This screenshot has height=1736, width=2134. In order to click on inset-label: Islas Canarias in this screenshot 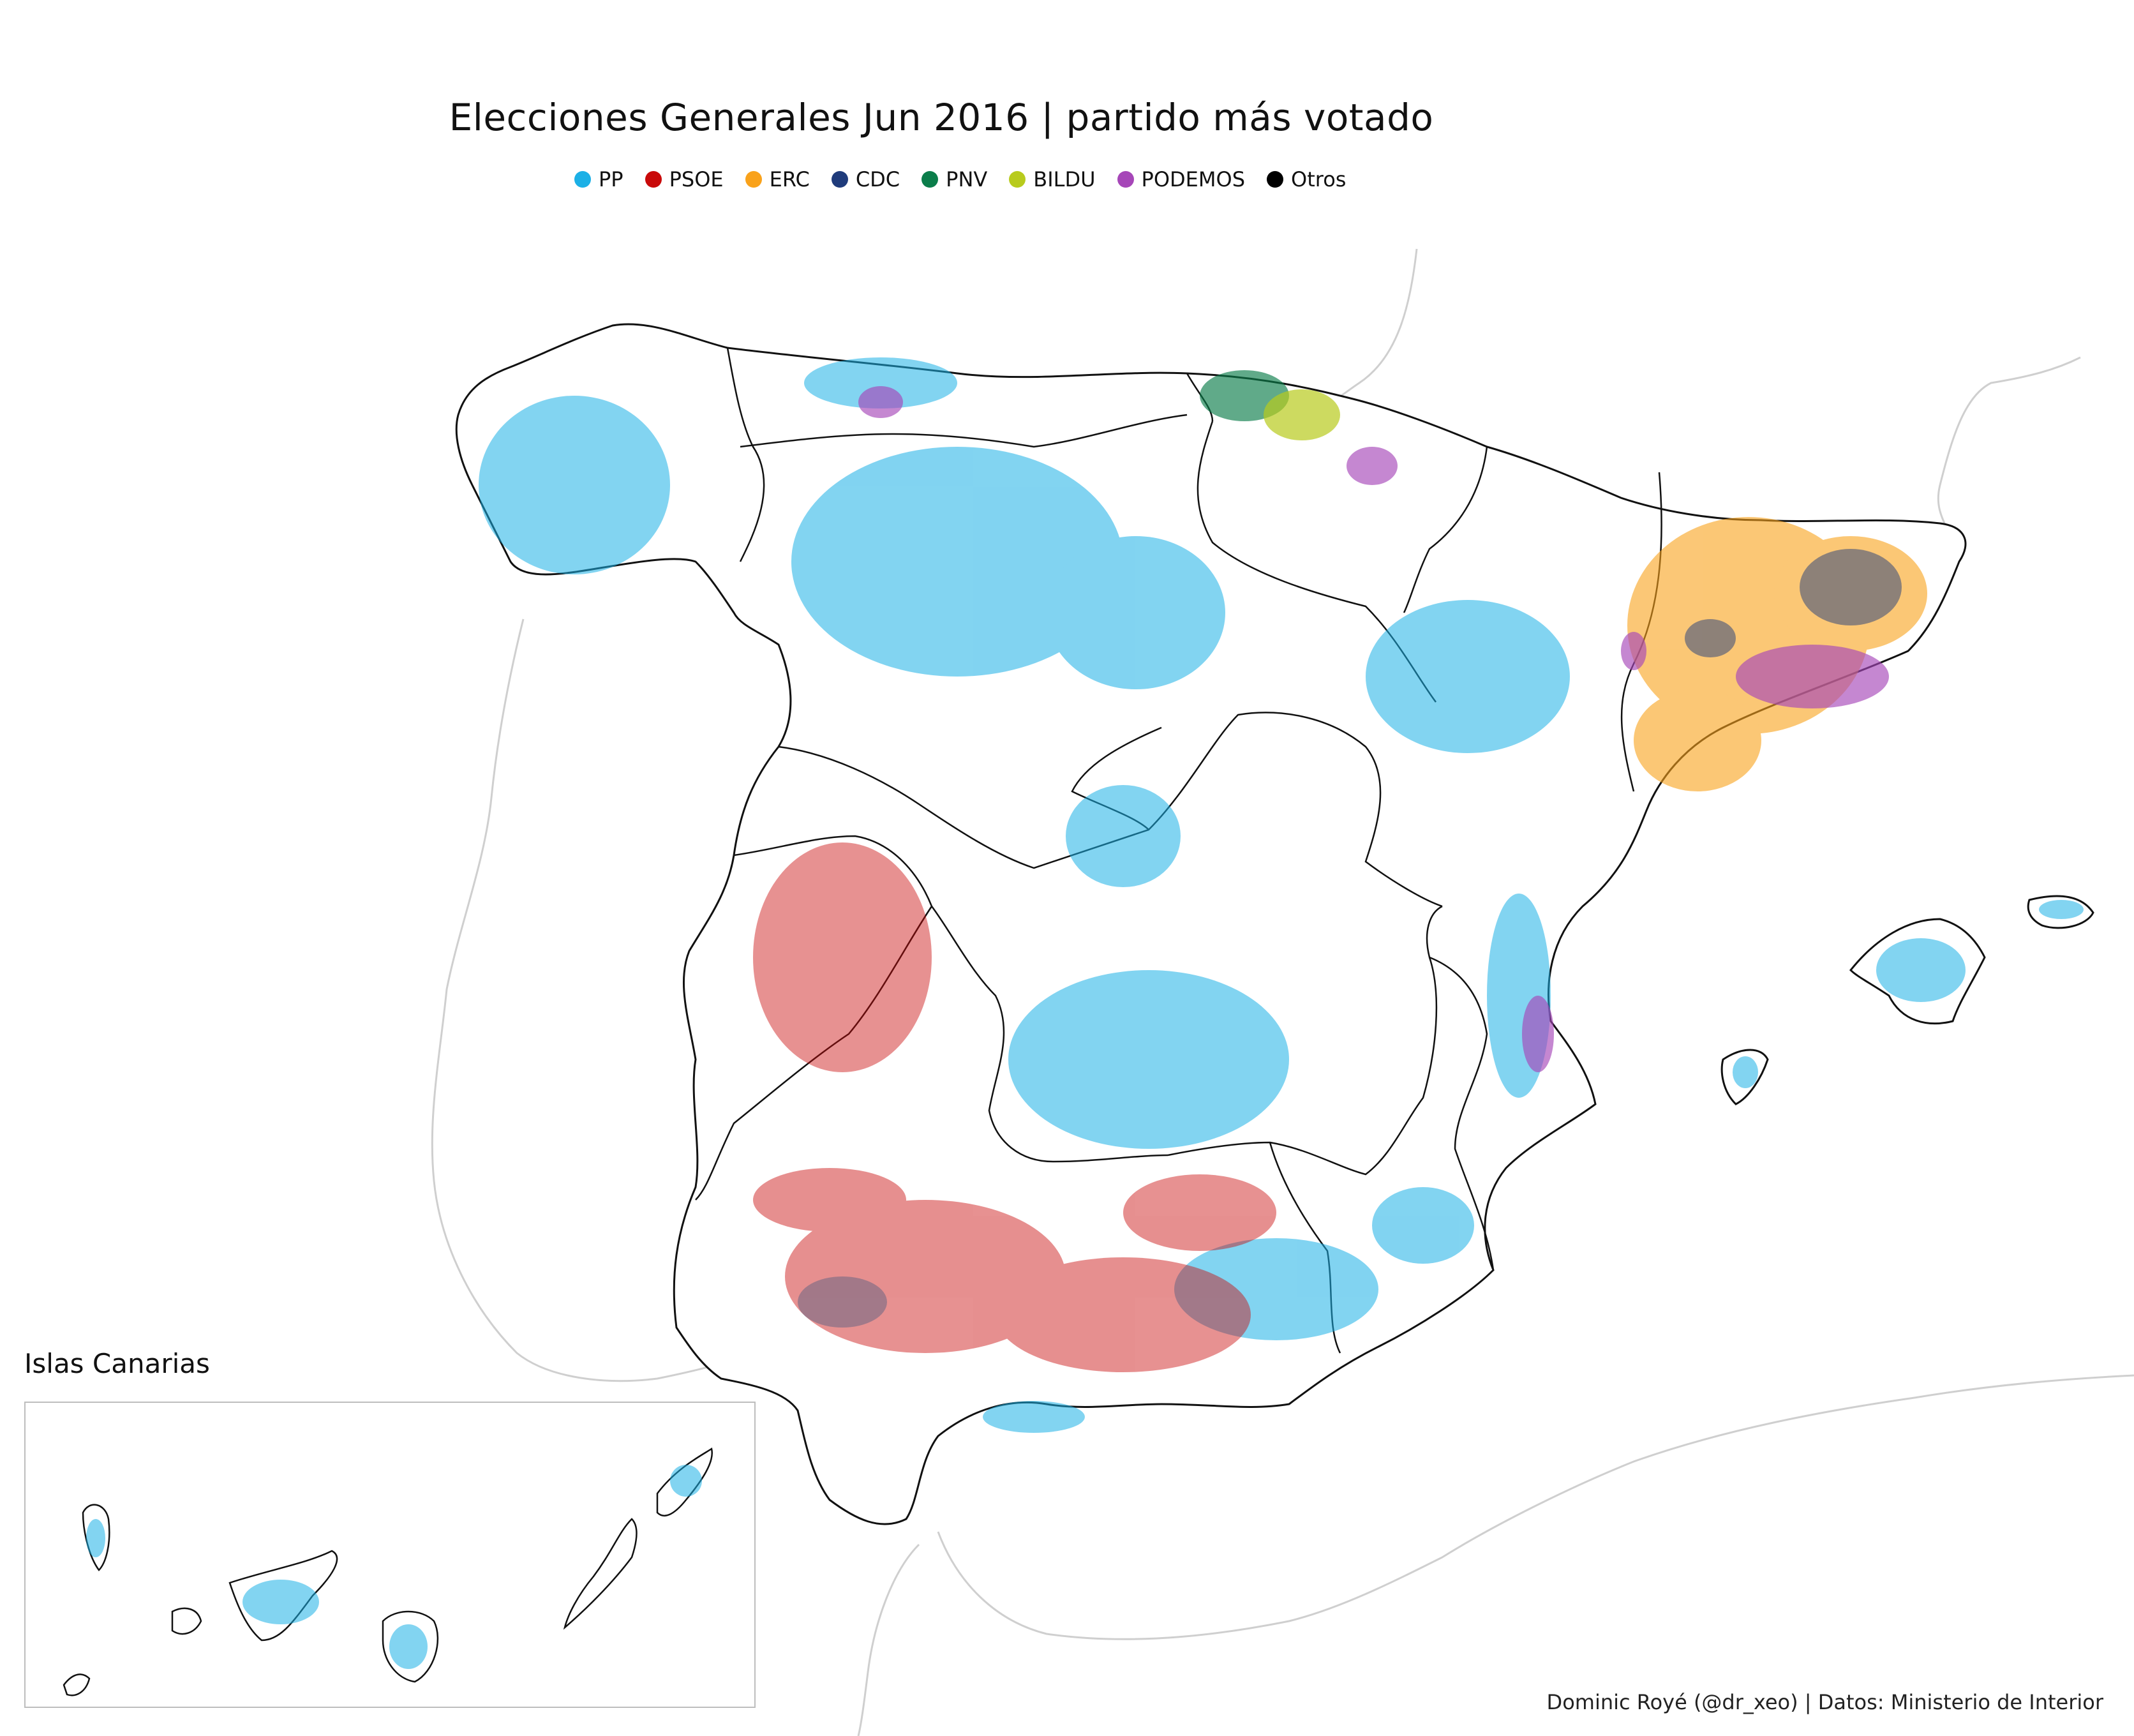, I will do `click(117, 1363)`.